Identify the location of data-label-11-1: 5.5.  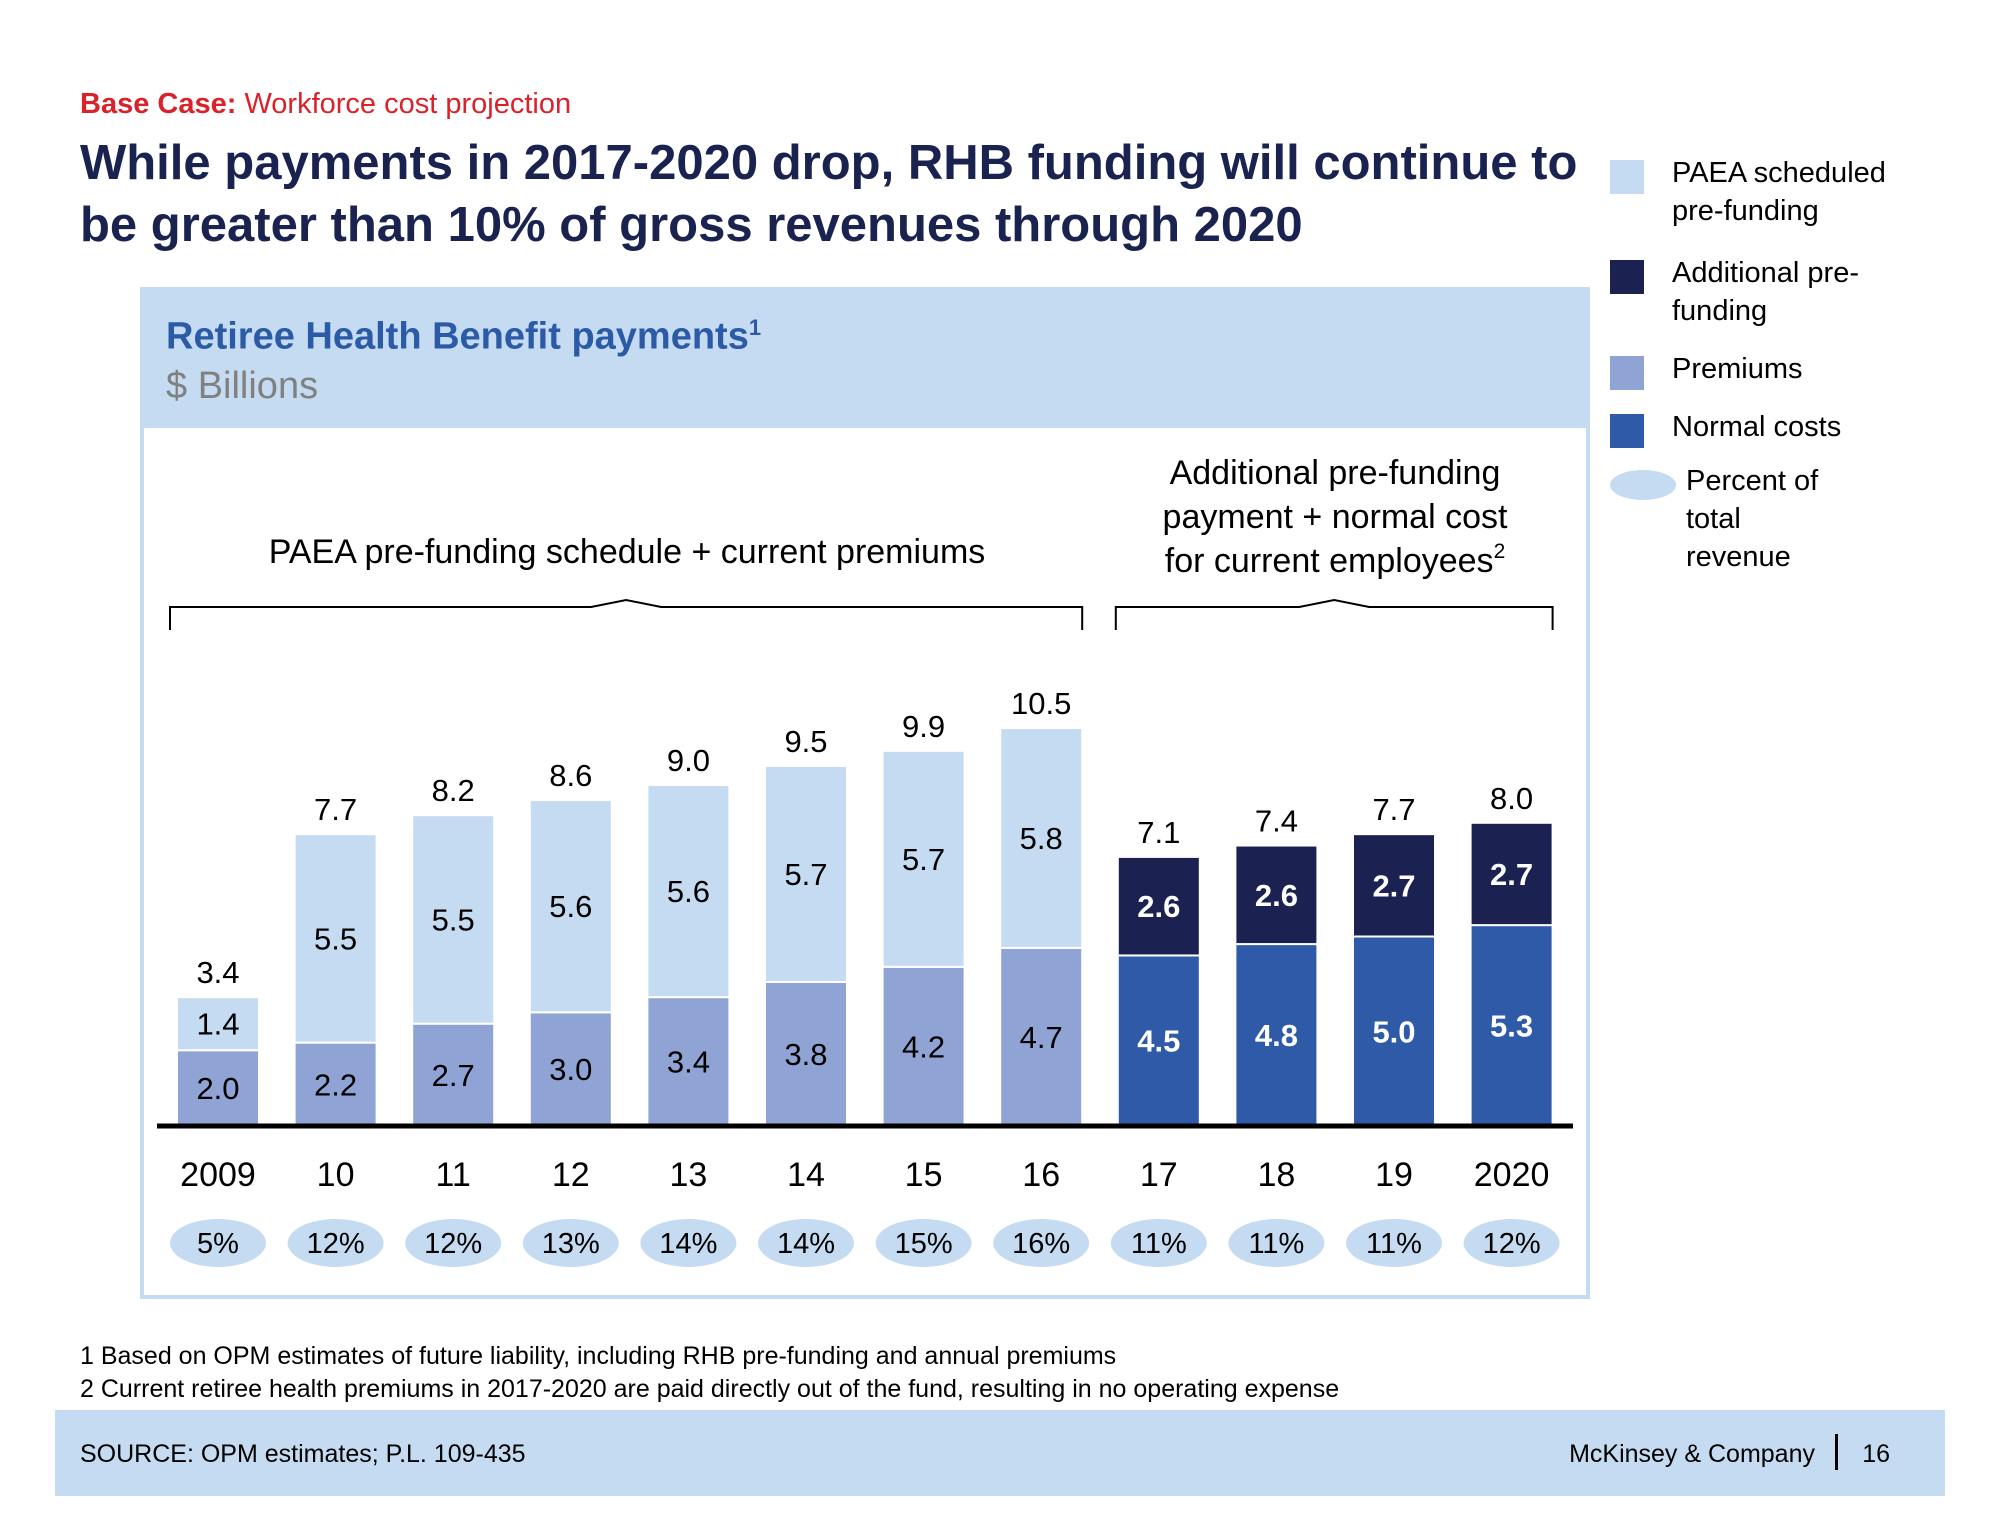
(453, 919).